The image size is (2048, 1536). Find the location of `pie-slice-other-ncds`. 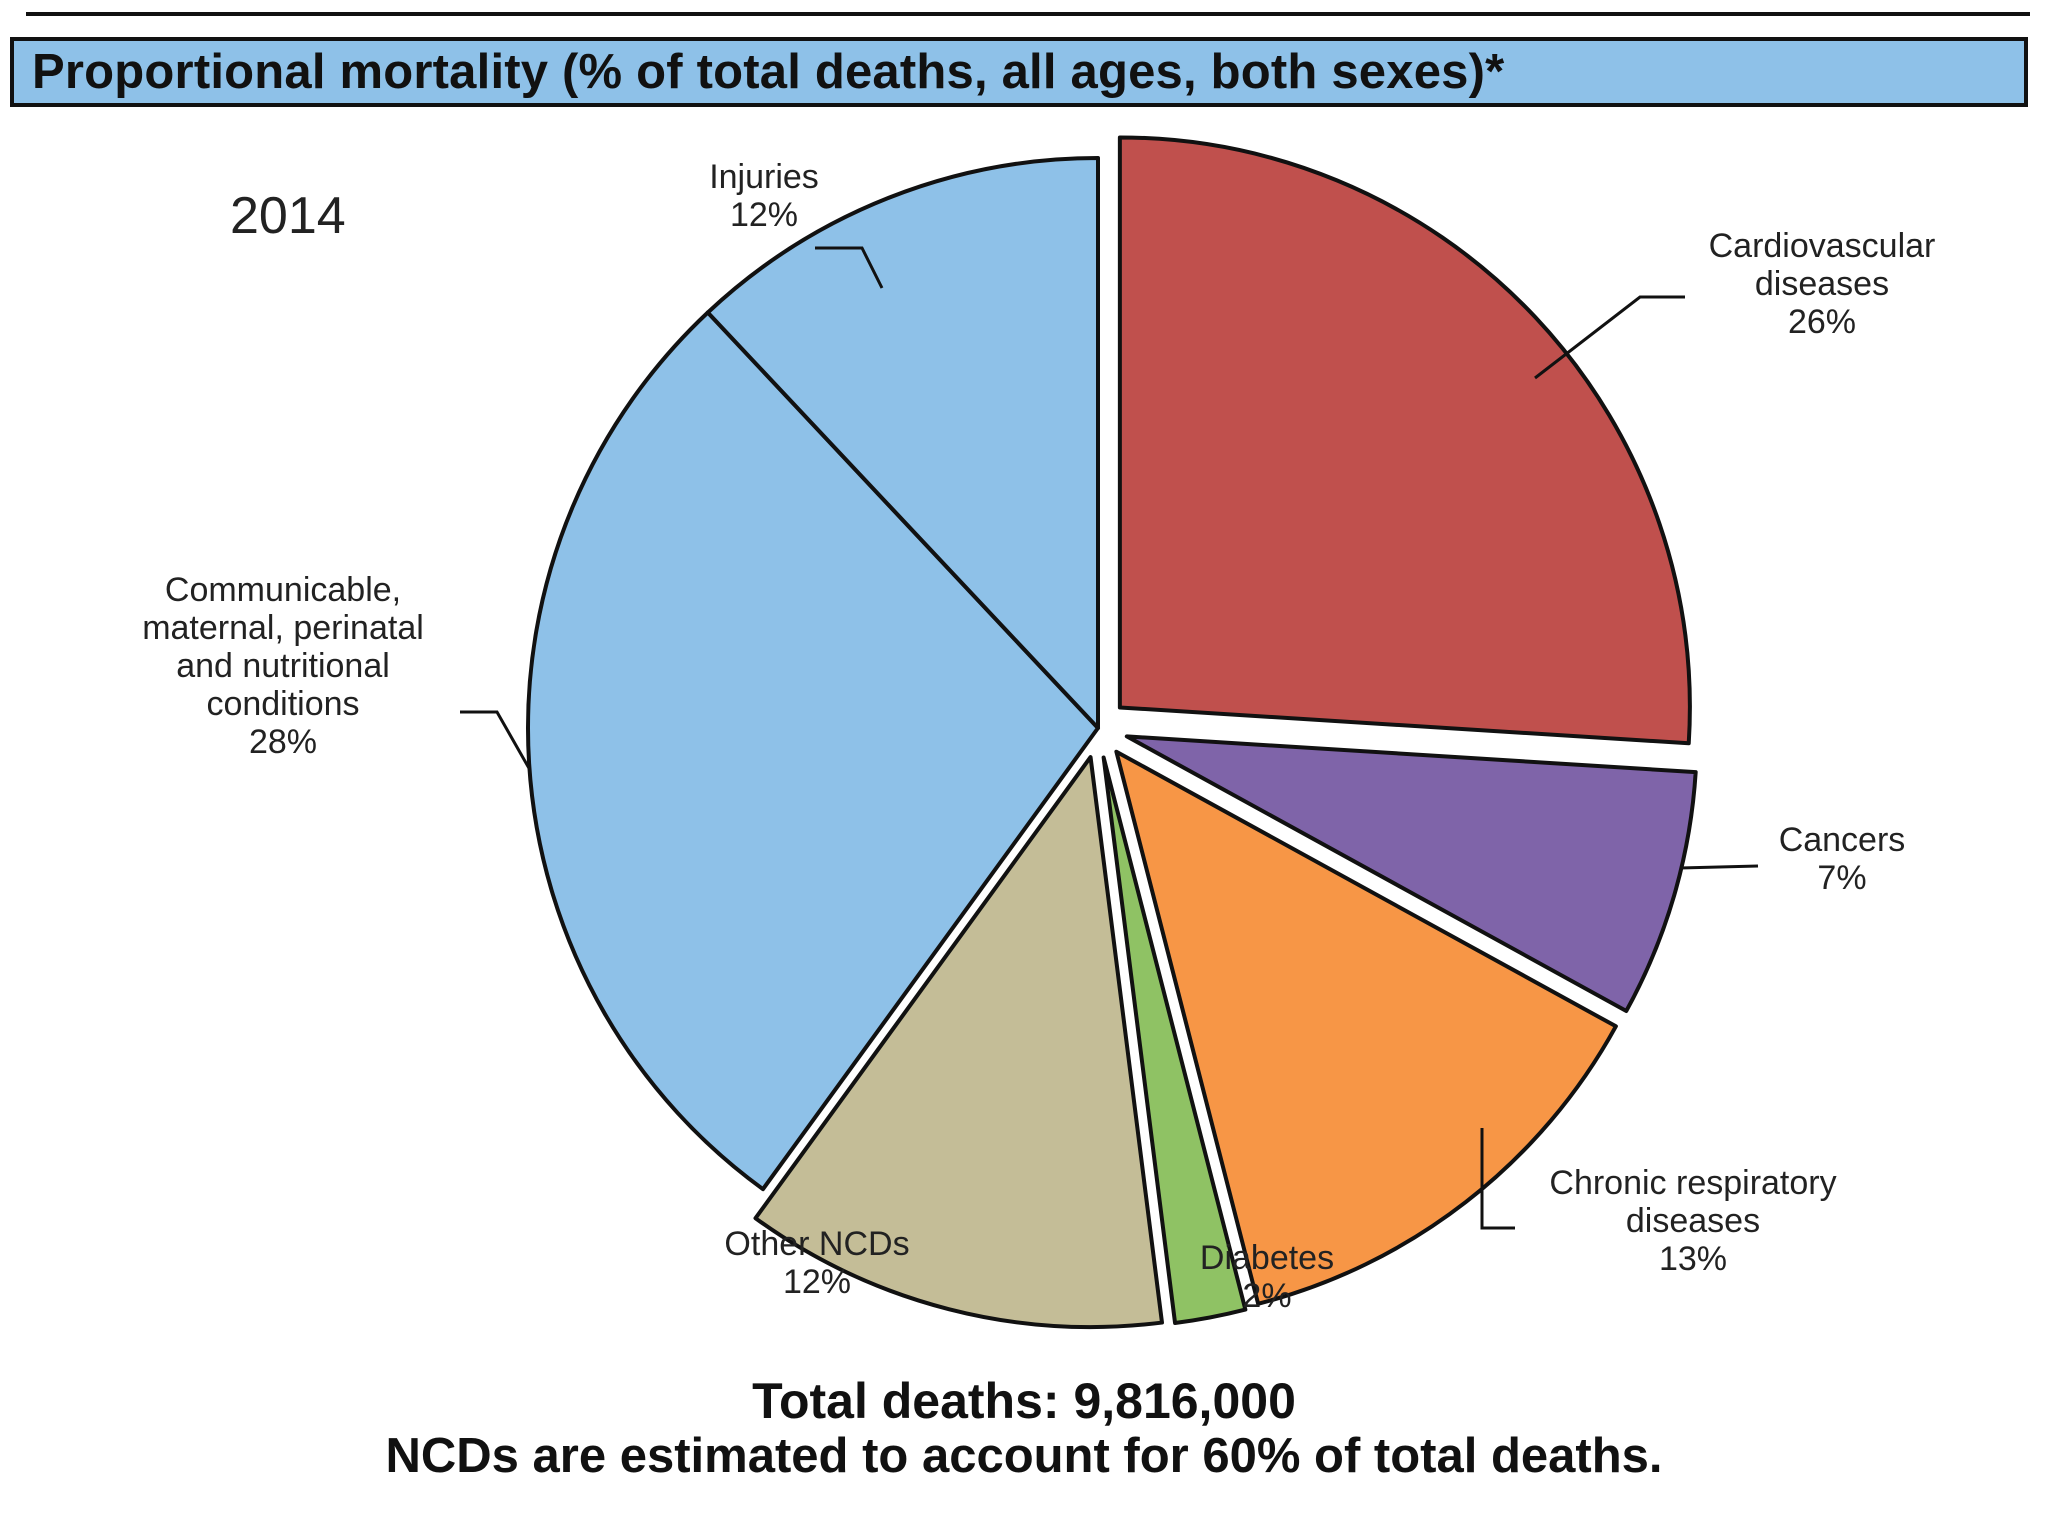

pie-slice-other-ncds is located at coordinates (958, 1042).